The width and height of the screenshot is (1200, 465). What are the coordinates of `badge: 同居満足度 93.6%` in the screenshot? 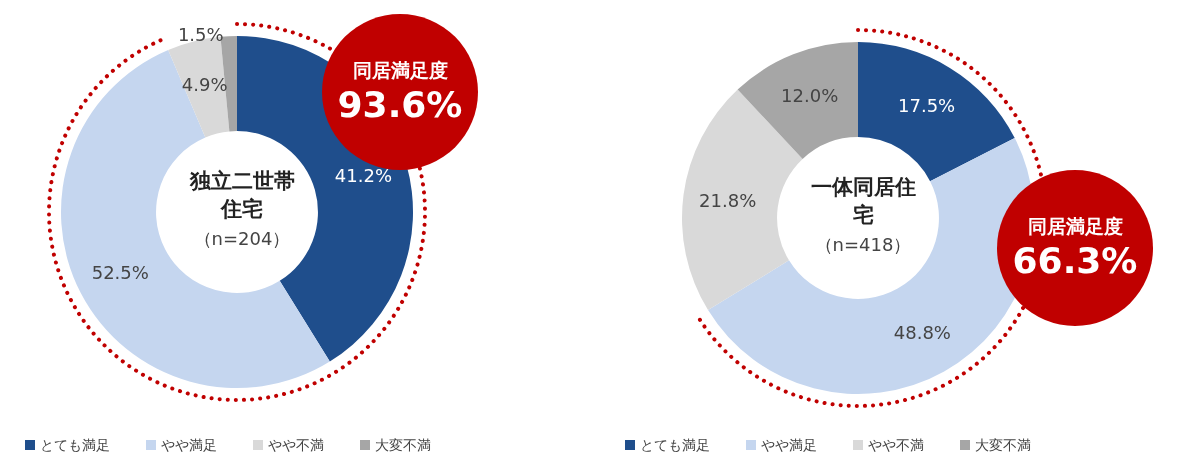 It's located at (400, 92).